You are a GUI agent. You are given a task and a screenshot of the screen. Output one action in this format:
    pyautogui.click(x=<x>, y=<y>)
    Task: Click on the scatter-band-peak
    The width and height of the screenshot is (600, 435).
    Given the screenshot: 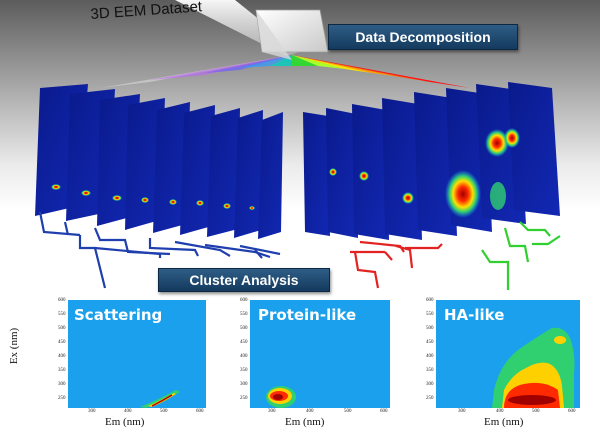 What is the action you would take?
    pyautogui.click(x=162, y=400)
    